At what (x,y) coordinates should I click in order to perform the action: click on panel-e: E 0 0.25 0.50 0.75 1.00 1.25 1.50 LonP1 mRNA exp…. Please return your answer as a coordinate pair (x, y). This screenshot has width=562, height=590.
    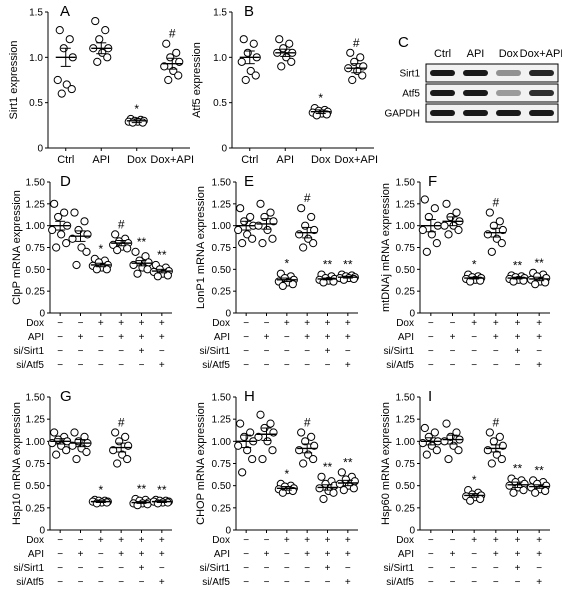
    Looking at the image, I should click on (277, 272).